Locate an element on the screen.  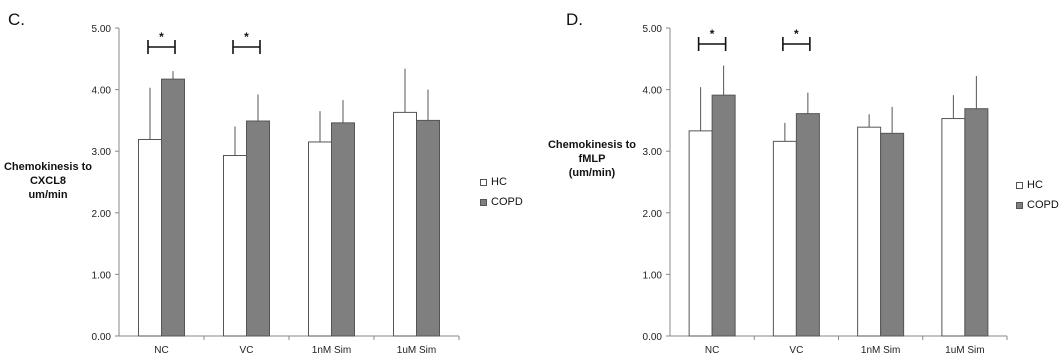
panel-label: C. is located at coordinates (16, 19).